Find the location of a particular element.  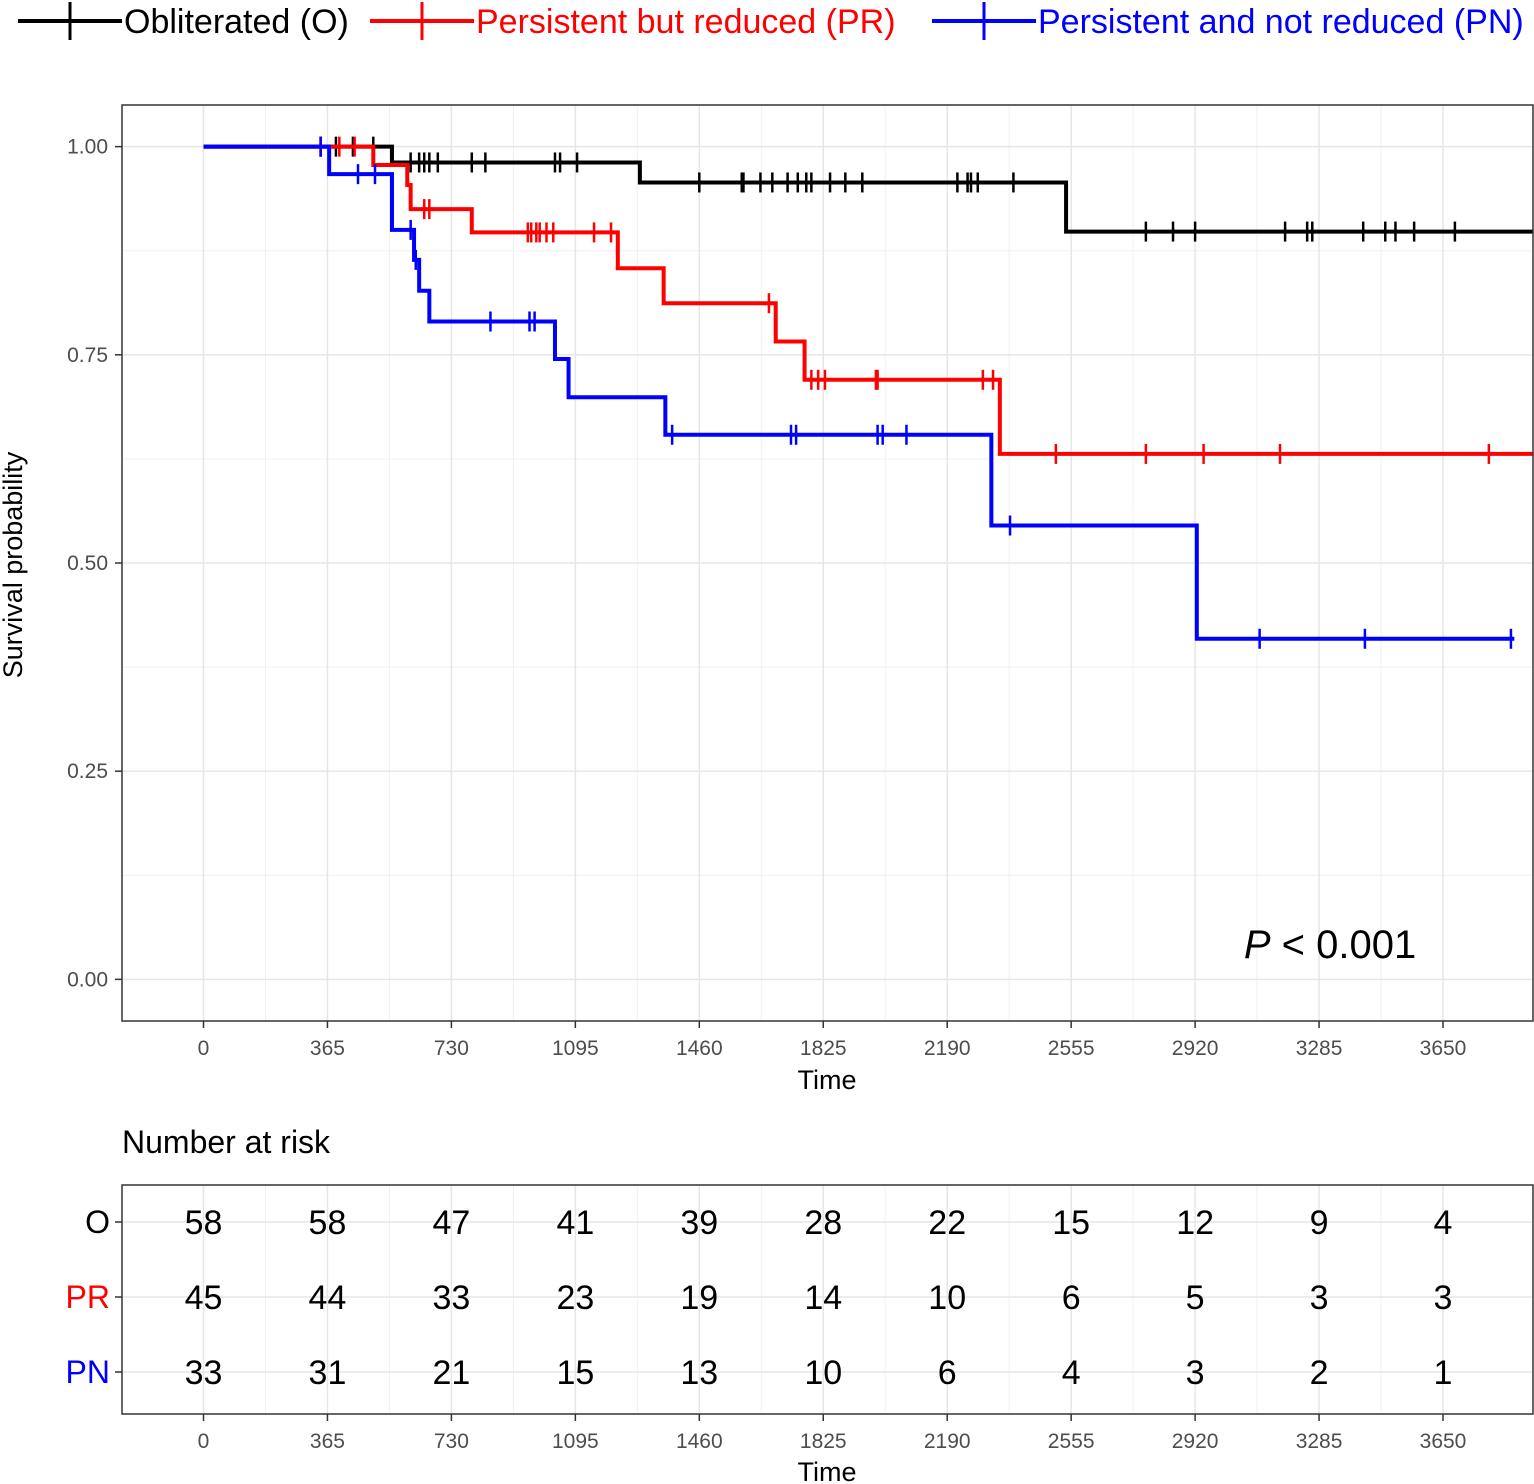

y-tick-label: 0.25 is located at coordinates (87, 771).